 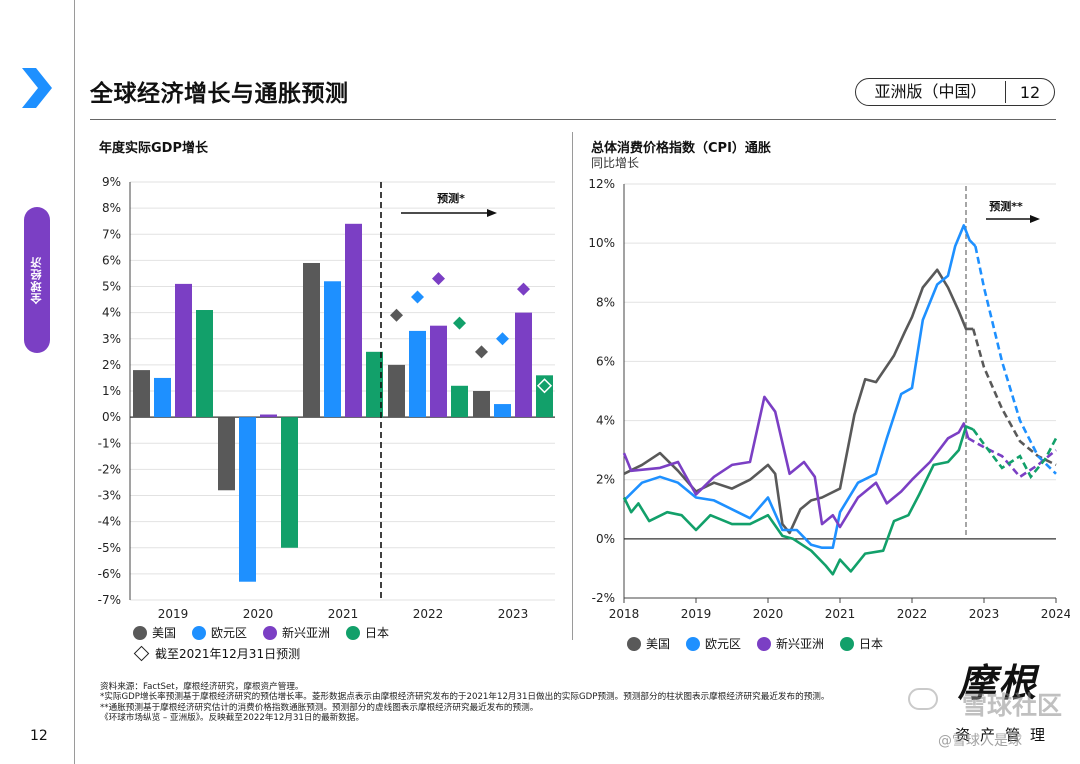 I want to click on brand-chevron-icon, so click(x=37, y=88).